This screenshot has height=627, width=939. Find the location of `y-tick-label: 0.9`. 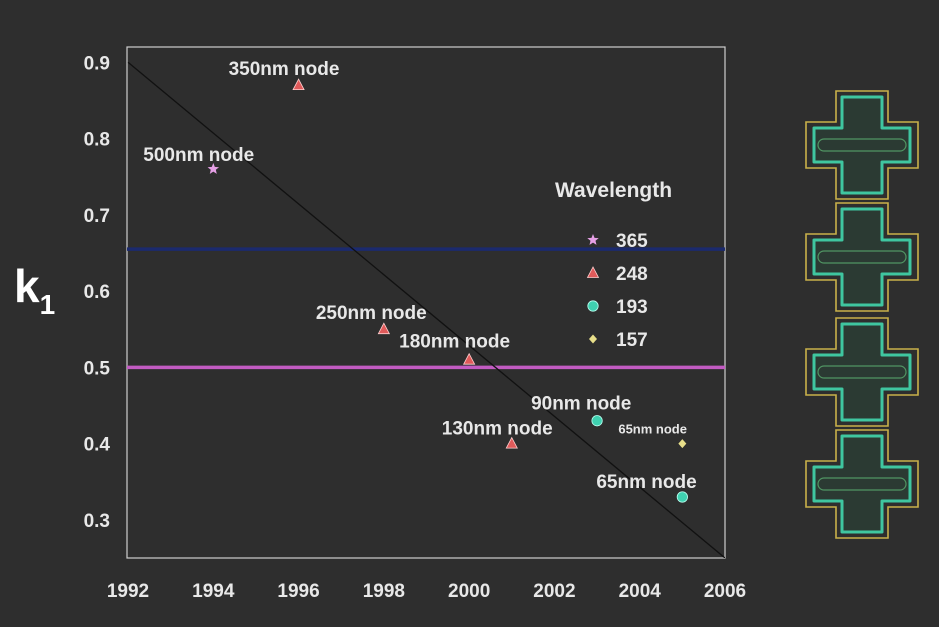

y-tick-label: 0.9 is located at coordinates (97, 63).